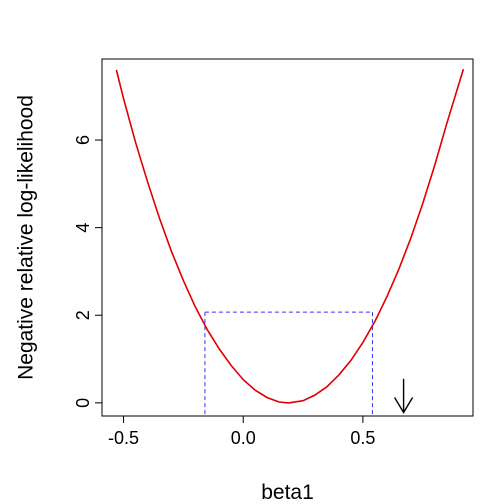 Image resolution: width=504 pixels, height=504 pixels. What do you see at coordinates (88, 271) in the screenshot?
I see `y-axis: 0 2 4 6` at bounding box center [88, 271].